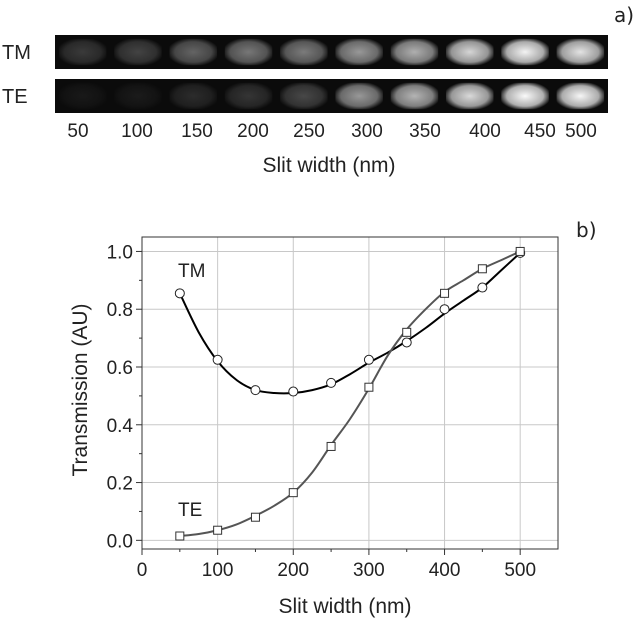  I want to click on strip-tick-500: 500, so click(581, 131).